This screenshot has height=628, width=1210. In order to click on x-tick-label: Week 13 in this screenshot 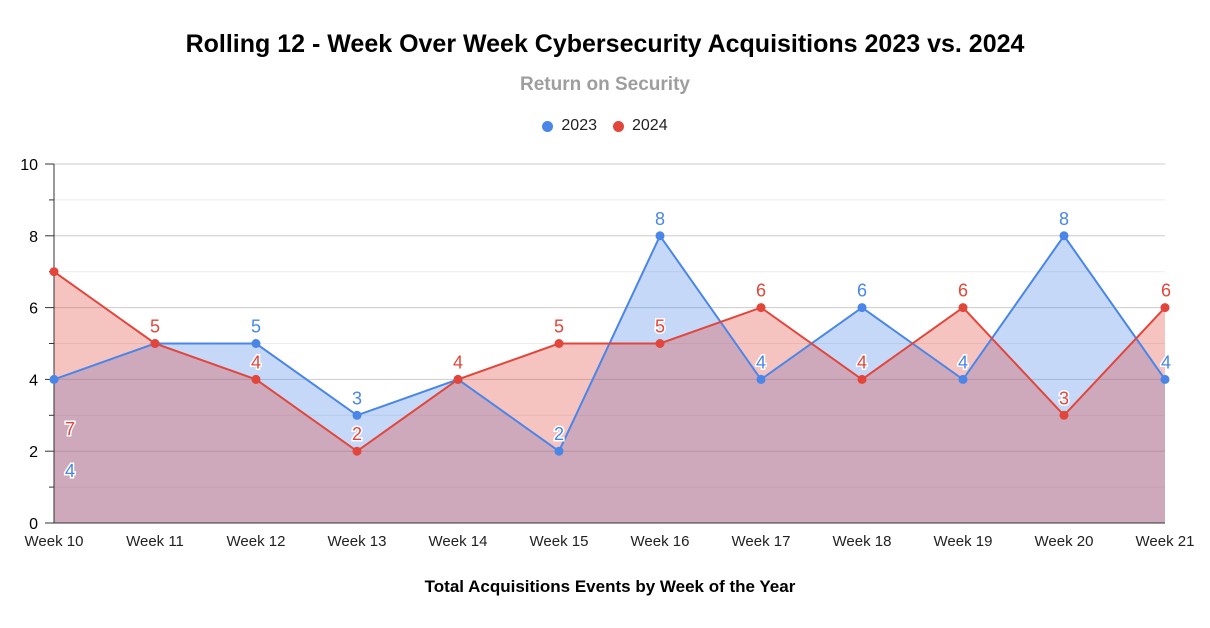, I will do `click(357, 541)`.